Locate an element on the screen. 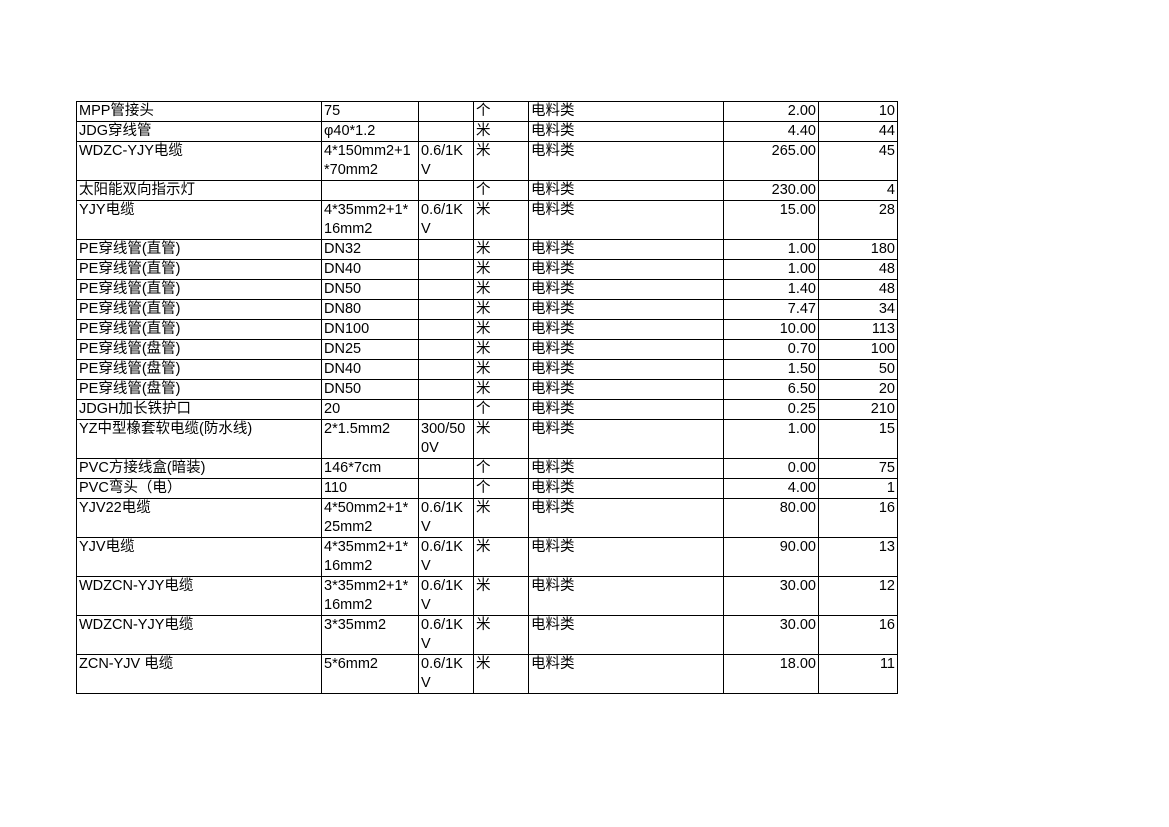  cell-name: 太阳能双向指示灯 is located at coordinates (199, 190).